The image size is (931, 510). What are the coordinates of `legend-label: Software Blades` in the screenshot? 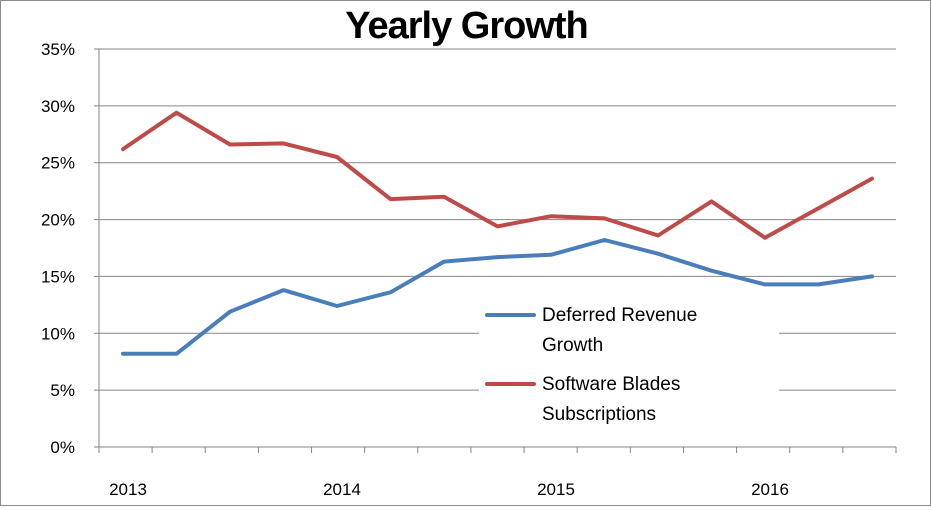 It's located at (611, 384).